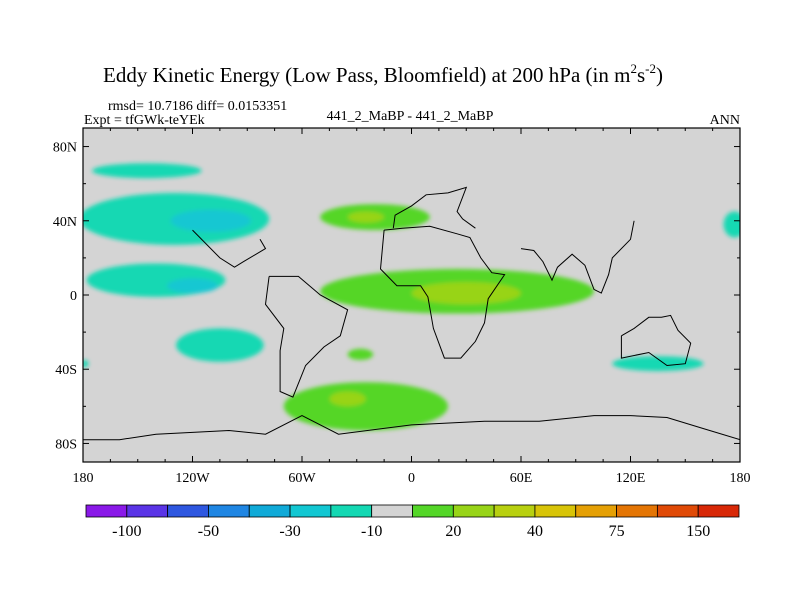  Describe the element at coordinates (65, 148) in the screenshot. I see `y-tick-label: 80N` at that location.